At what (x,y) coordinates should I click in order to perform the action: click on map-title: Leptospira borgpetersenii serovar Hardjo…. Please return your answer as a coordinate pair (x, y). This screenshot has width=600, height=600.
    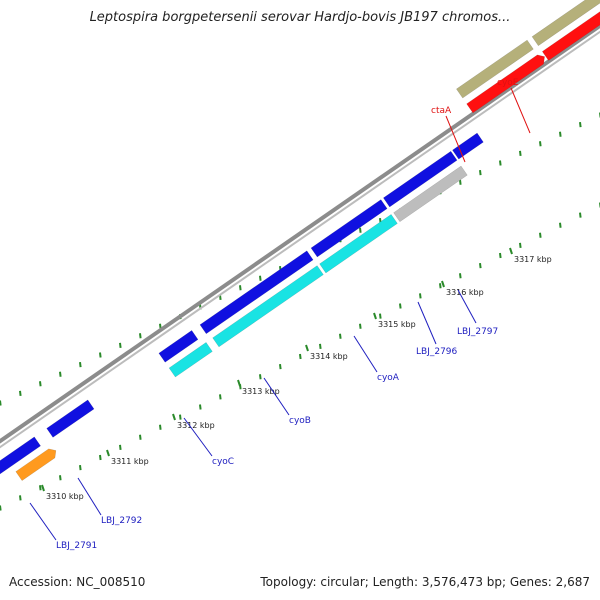
    Looking at the image, I should click on (300, 17).